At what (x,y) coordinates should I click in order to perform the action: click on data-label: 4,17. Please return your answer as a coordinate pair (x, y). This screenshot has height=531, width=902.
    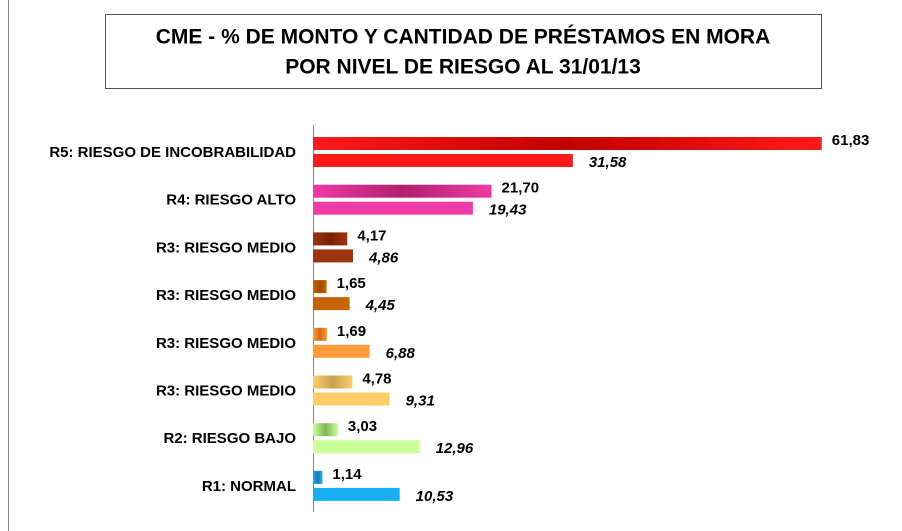
    Looking at the image, I should click on (371, 235).